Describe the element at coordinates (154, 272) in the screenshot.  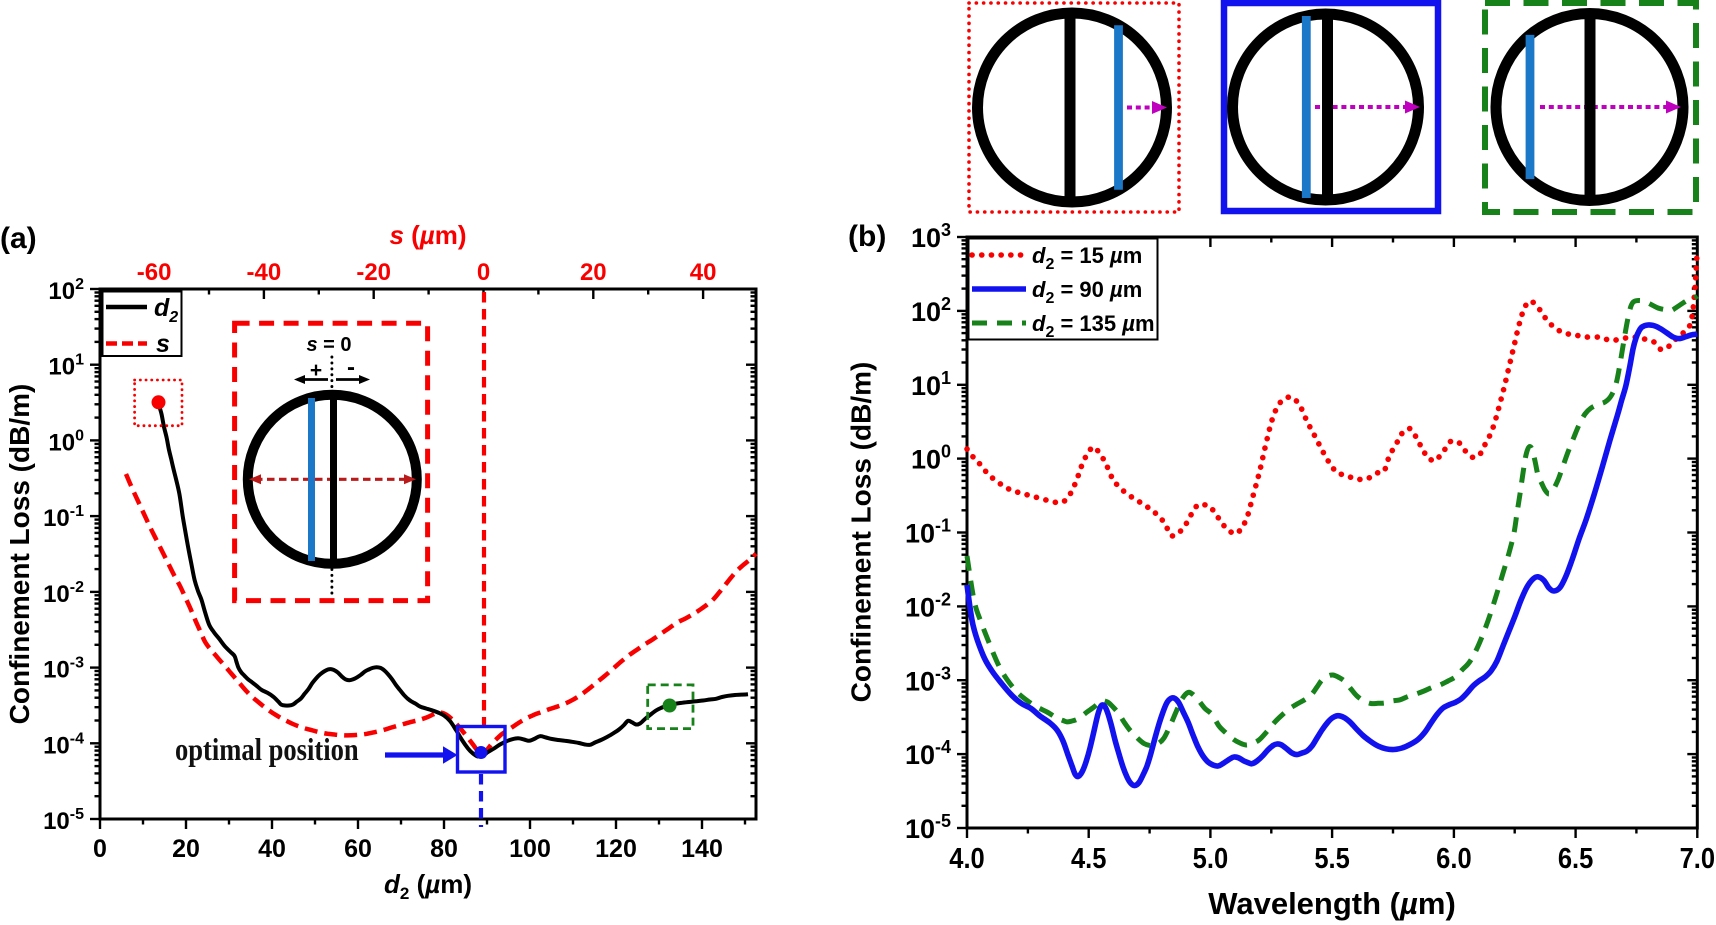
I see `svg-text: -60` at that location.